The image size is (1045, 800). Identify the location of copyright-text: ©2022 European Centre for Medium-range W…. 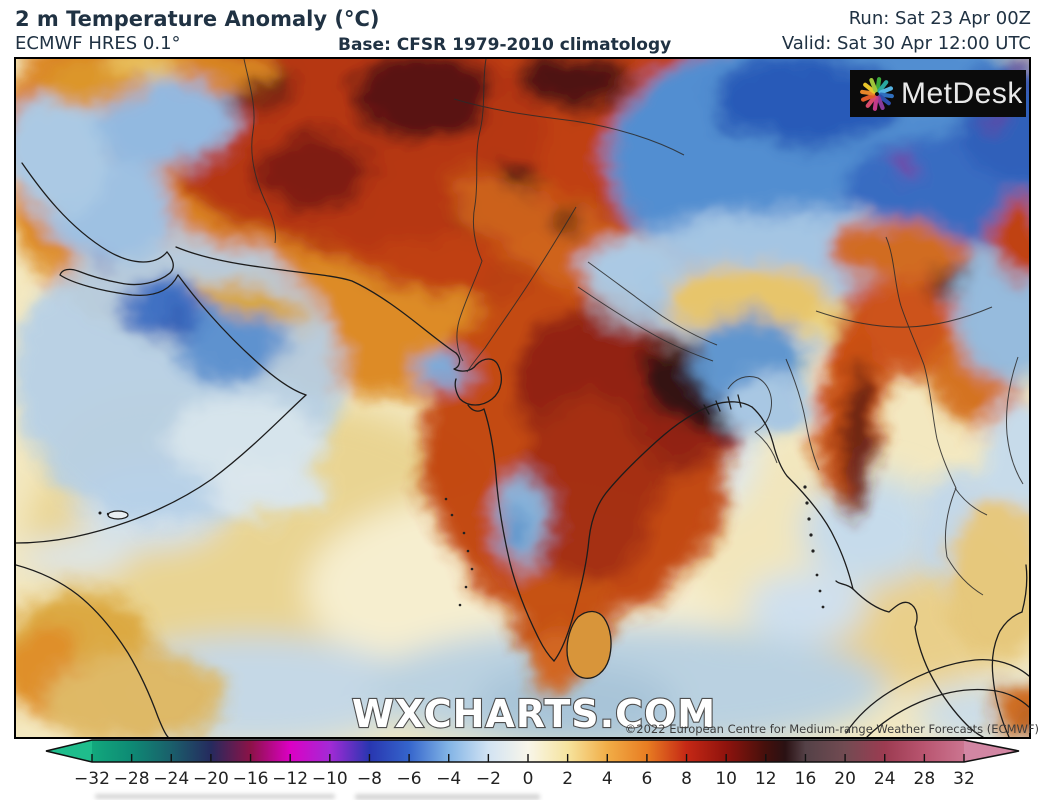
(831, 729).